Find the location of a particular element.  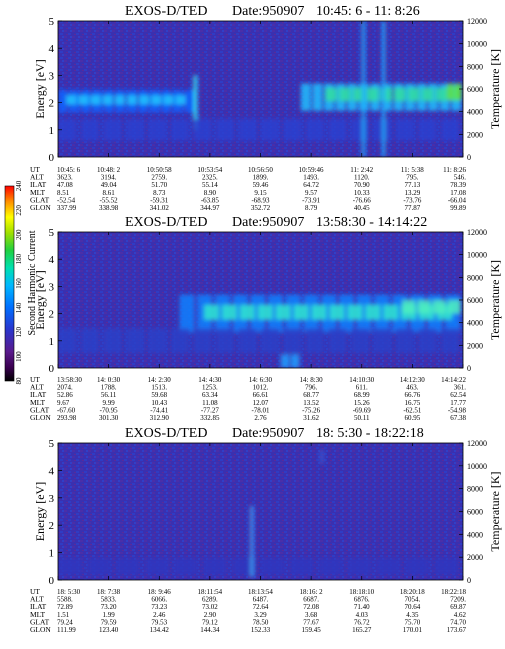

orbit-value: 68.77 is located at coordinates (311, 395).